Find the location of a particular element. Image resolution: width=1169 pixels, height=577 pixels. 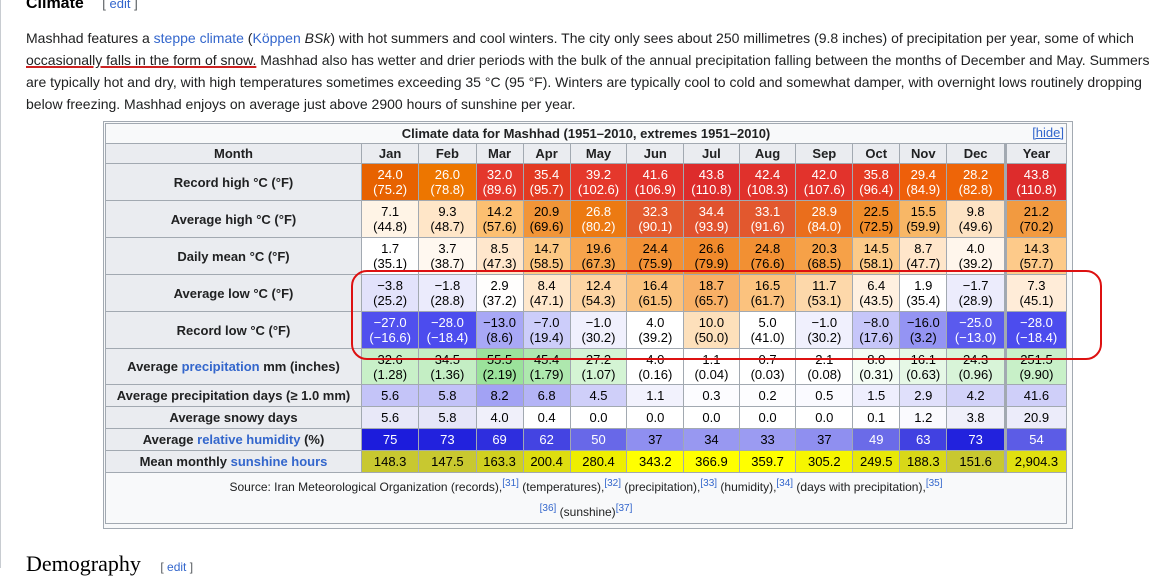

ref-34: [34] is located at coordinates (785, 483).